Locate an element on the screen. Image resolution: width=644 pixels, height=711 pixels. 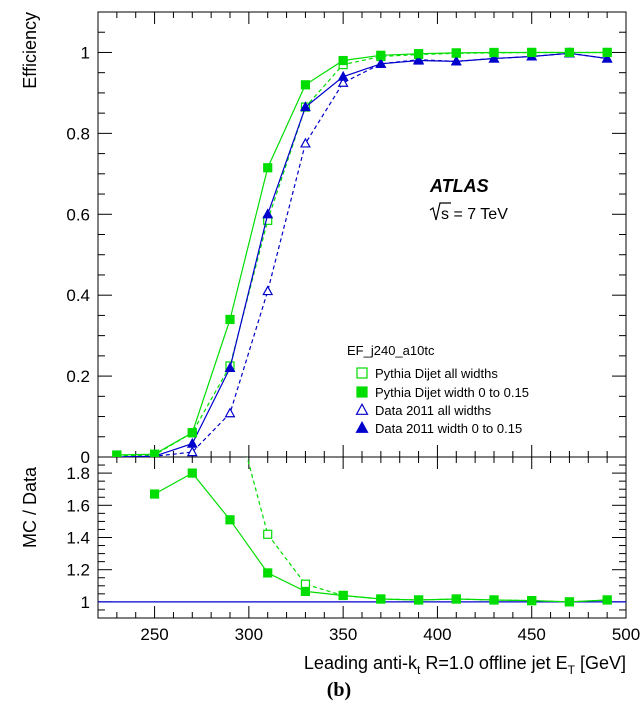
y-tick-label: 0 is located at coordinates (85, 457).